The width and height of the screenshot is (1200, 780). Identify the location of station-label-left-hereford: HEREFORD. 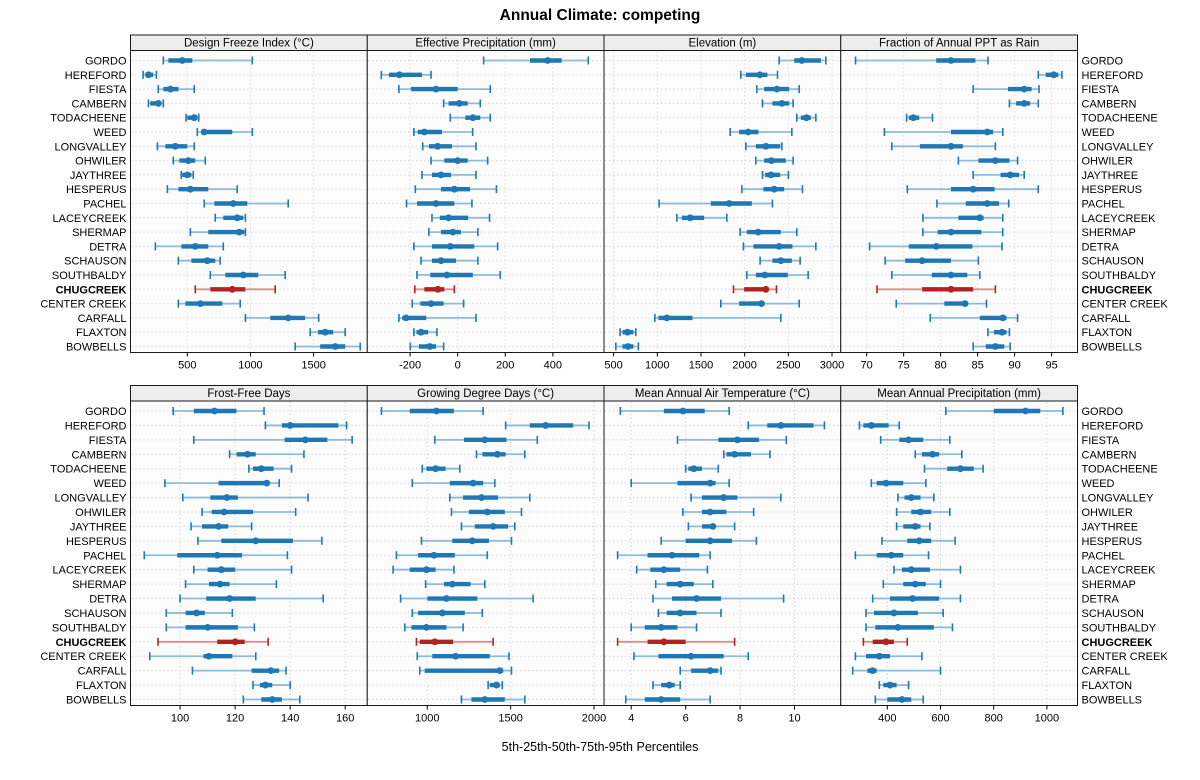
(96, 76).